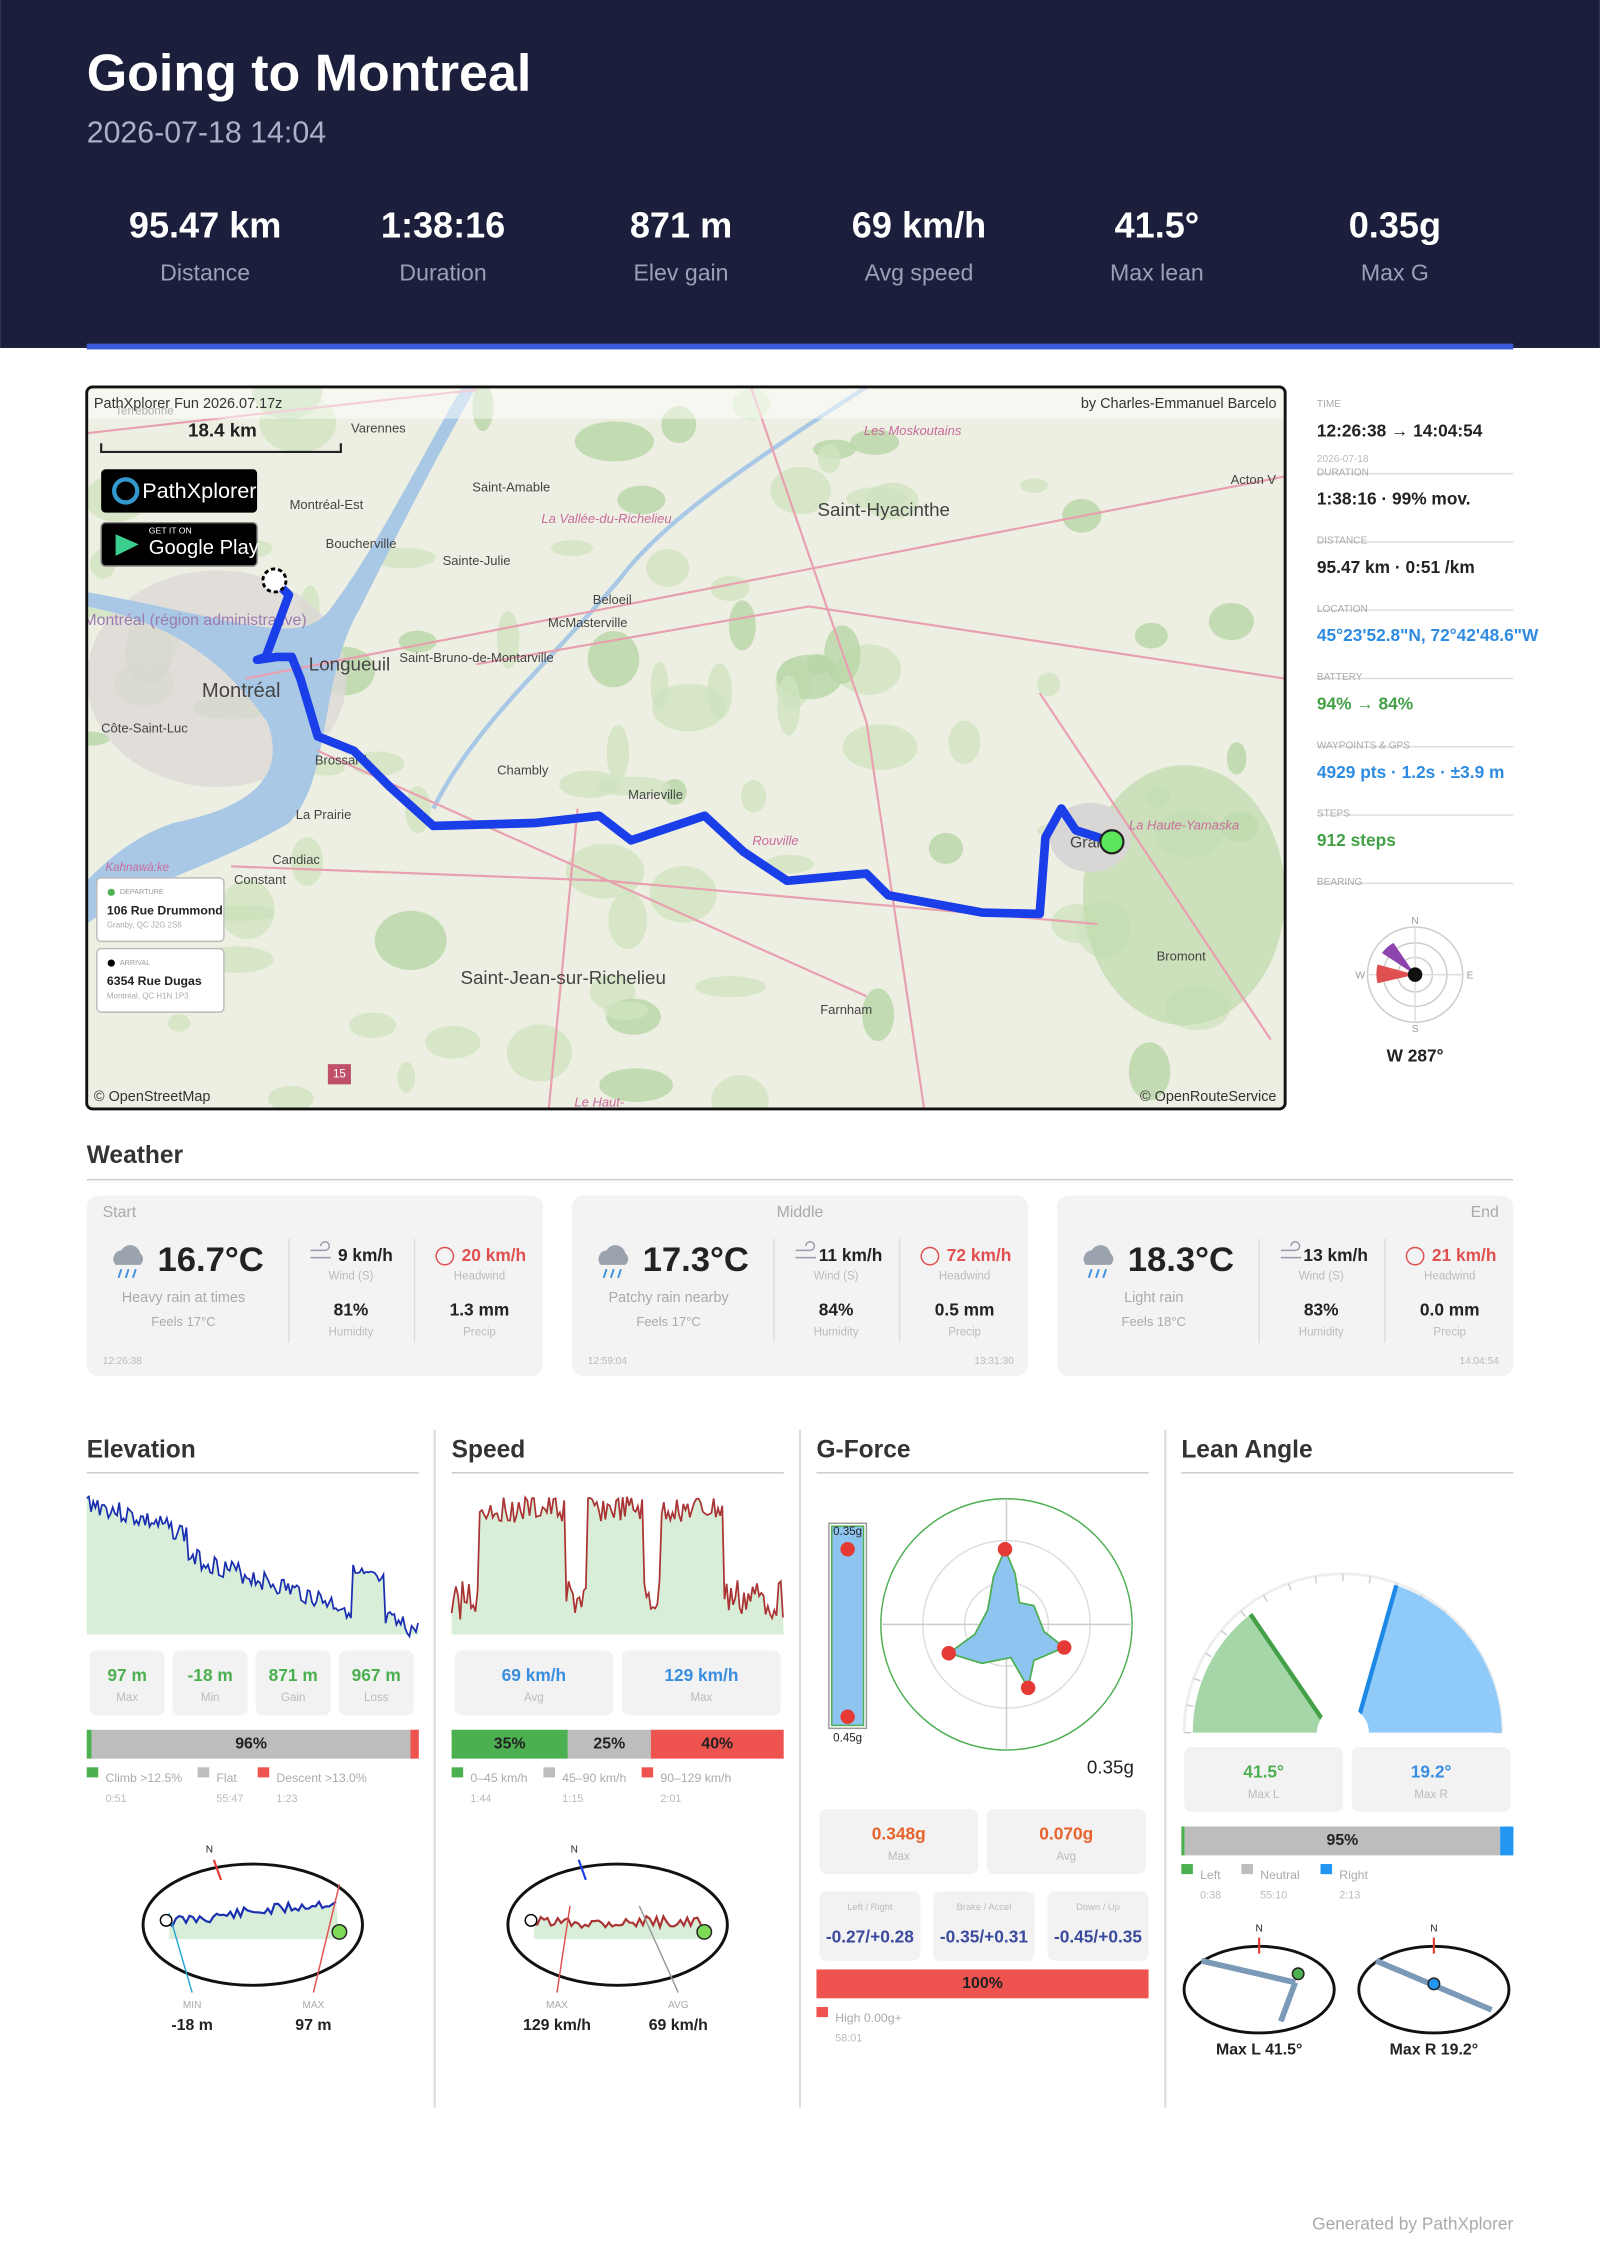 The width and height of the screenshot is (1600, 2264). What do you see at coordinates (254, 1920) in the screenshot?
I see `mini-fill` at bounding box center [254, 1920].